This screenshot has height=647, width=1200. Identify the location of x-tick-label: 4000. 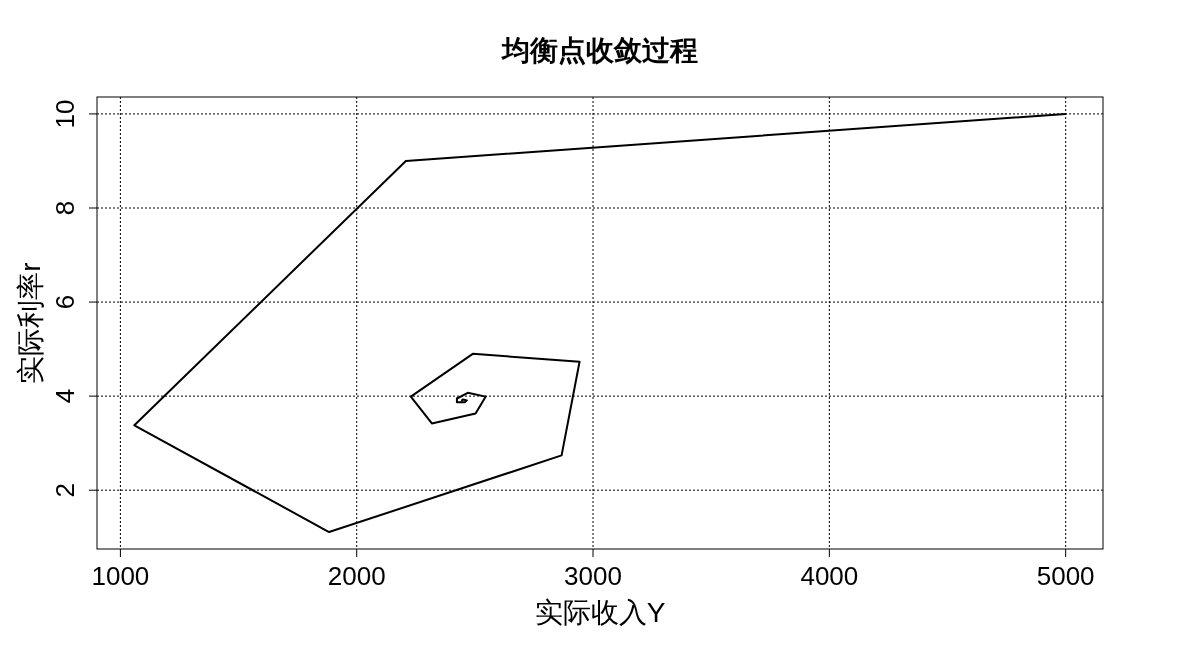
(829, 576).